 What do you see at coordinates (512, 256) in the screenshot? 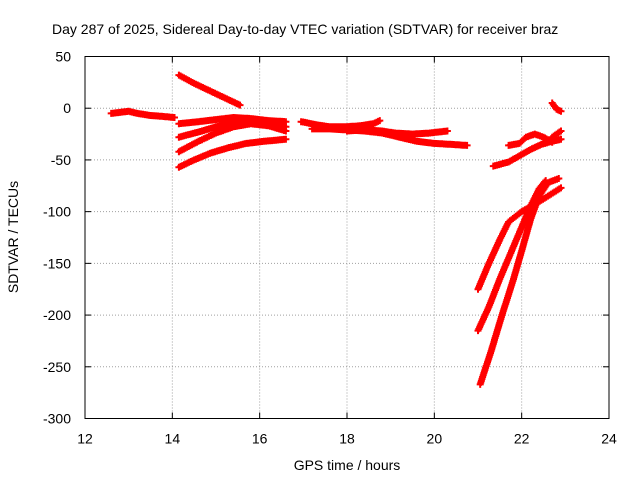
I see `series-s13` at bounding box center [512, 256].